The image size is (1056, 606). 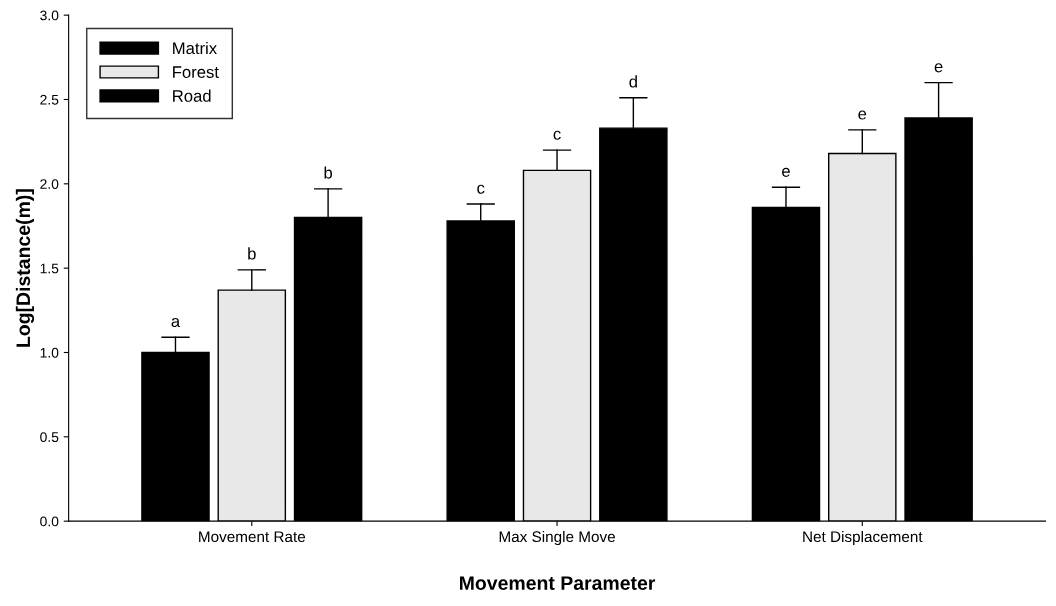 I want to click on legend-label: Matrix, so click(x=195, y=48).